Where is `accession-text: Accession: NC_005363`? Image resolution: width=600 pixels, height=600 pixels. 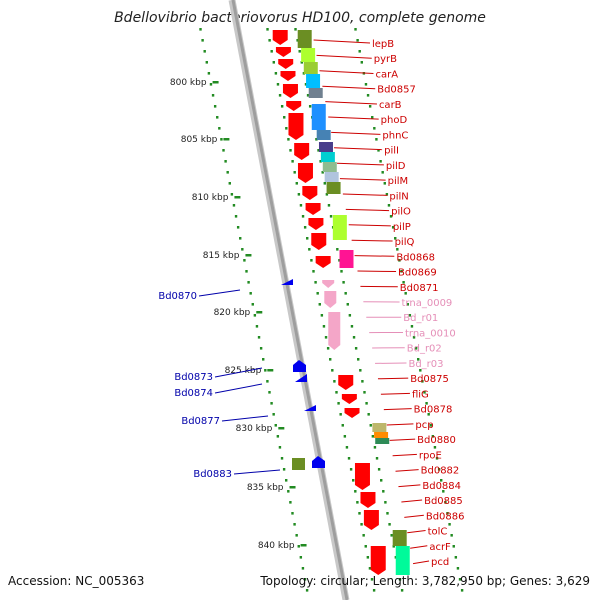
accession-text: Accession: NC_005363 is located at coordinates (76, 581).